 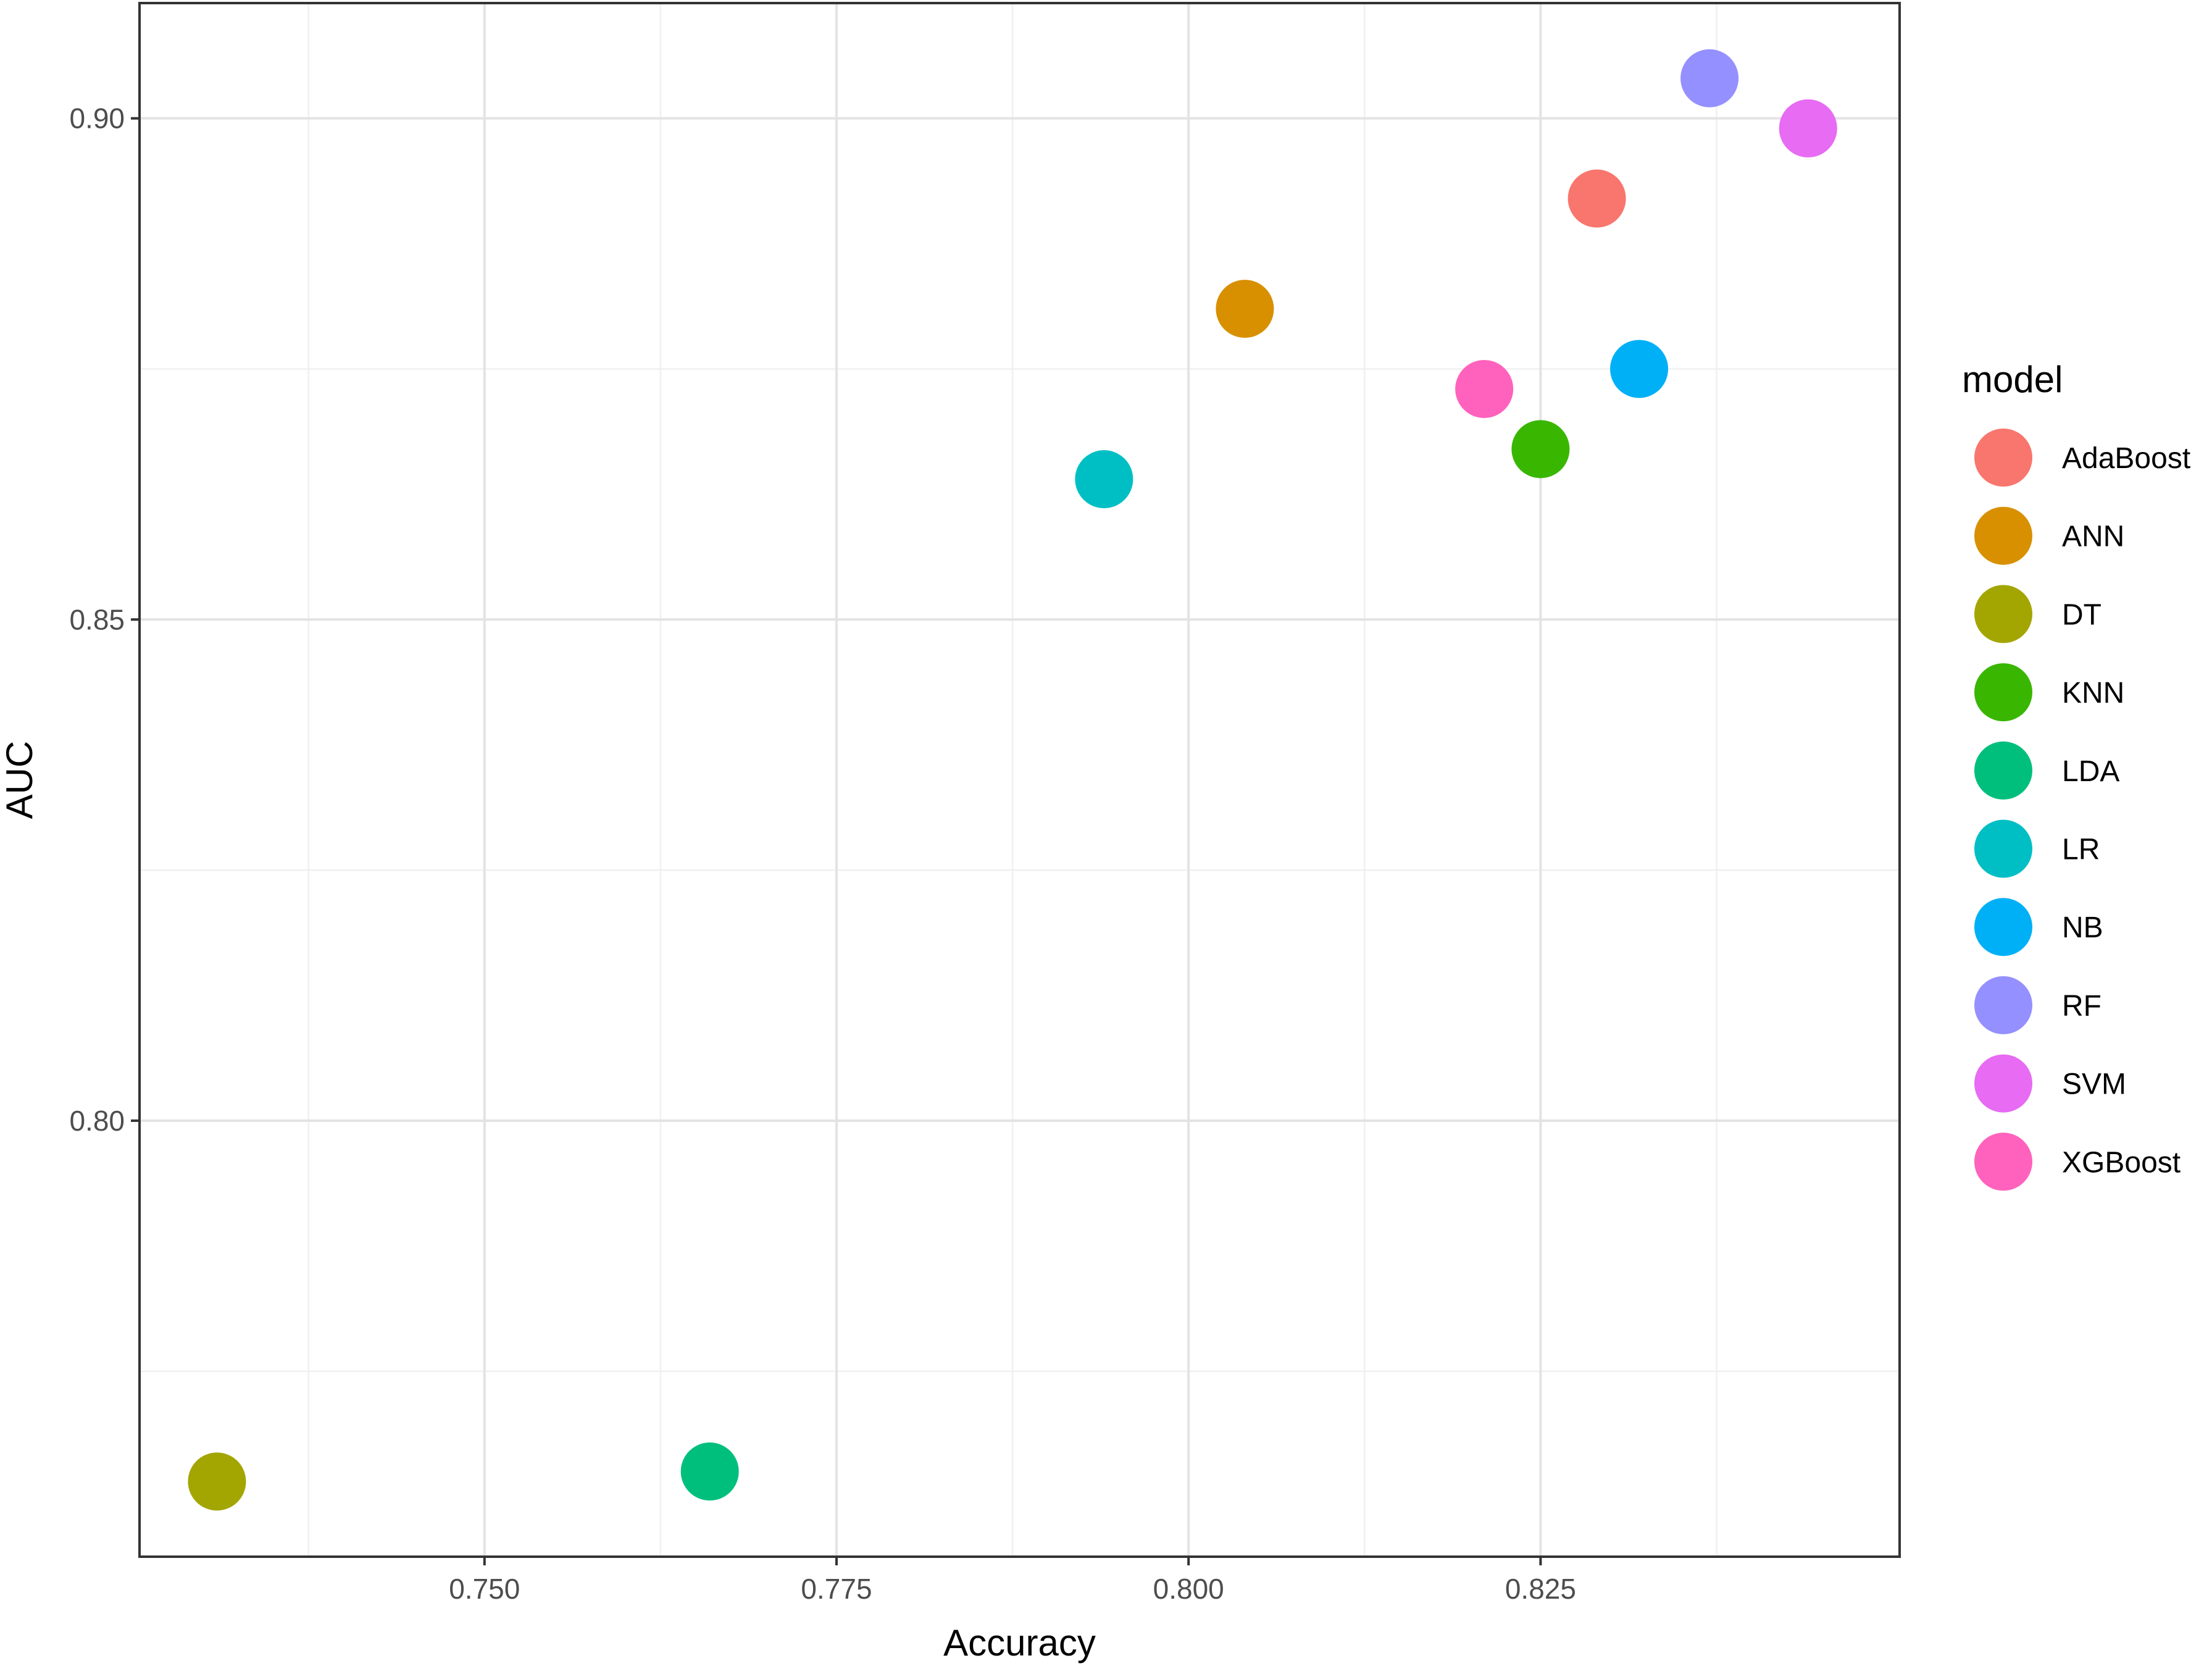 I want to click on x-tick-label: 0.825, so click(x=1540, y=1589).